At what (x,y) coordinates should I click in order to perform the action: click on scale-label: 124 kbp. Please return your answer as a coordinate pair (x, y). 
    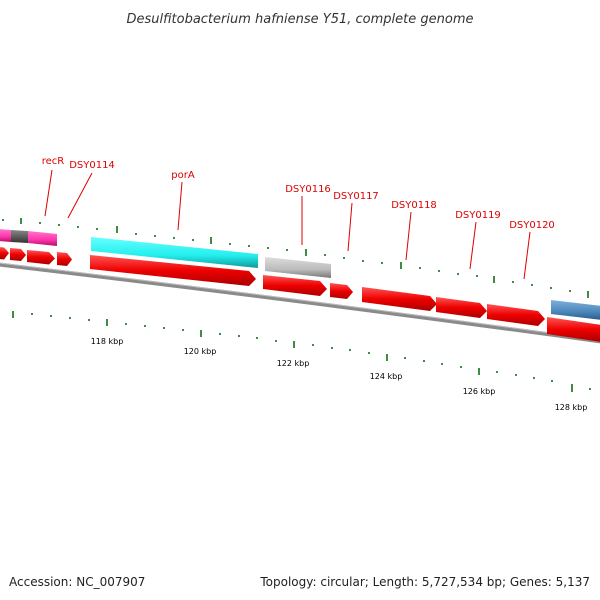
    Looking at the image, I should click on (386, 376).